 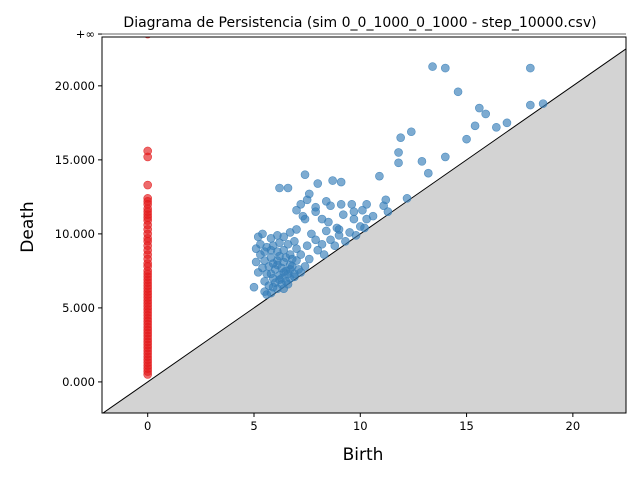 What do you see at coordinates (28, 226) in the screenshot?
I see `y-axis-label: Death` at bounding box center [28, 226].